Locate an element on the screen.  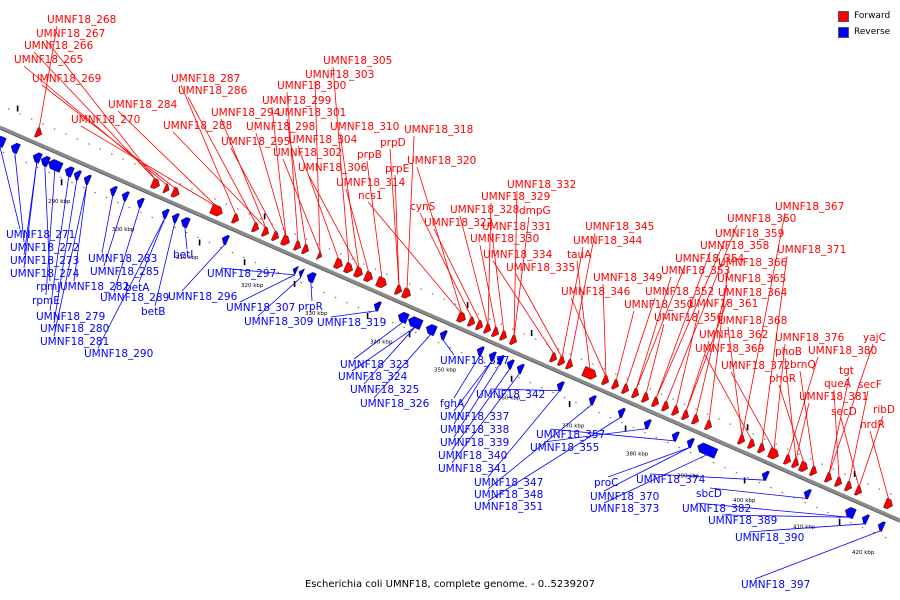
forward-gene-label: UMNF18_269 is located at coordinates (66, 79).